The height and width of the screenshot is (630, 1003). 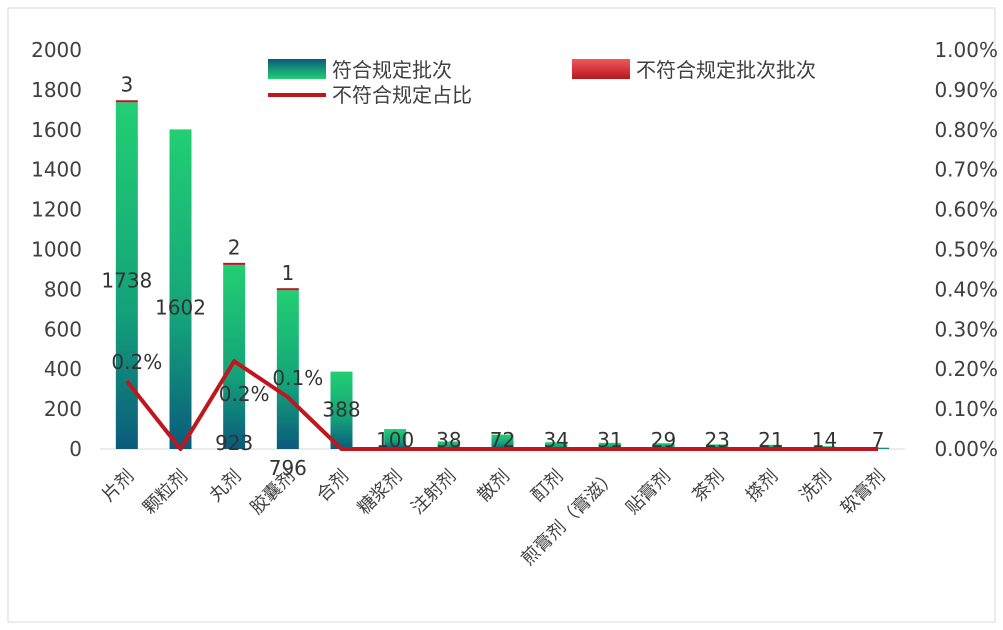 I want to click on data-label-fail: 2, so click(x=234, y=247).